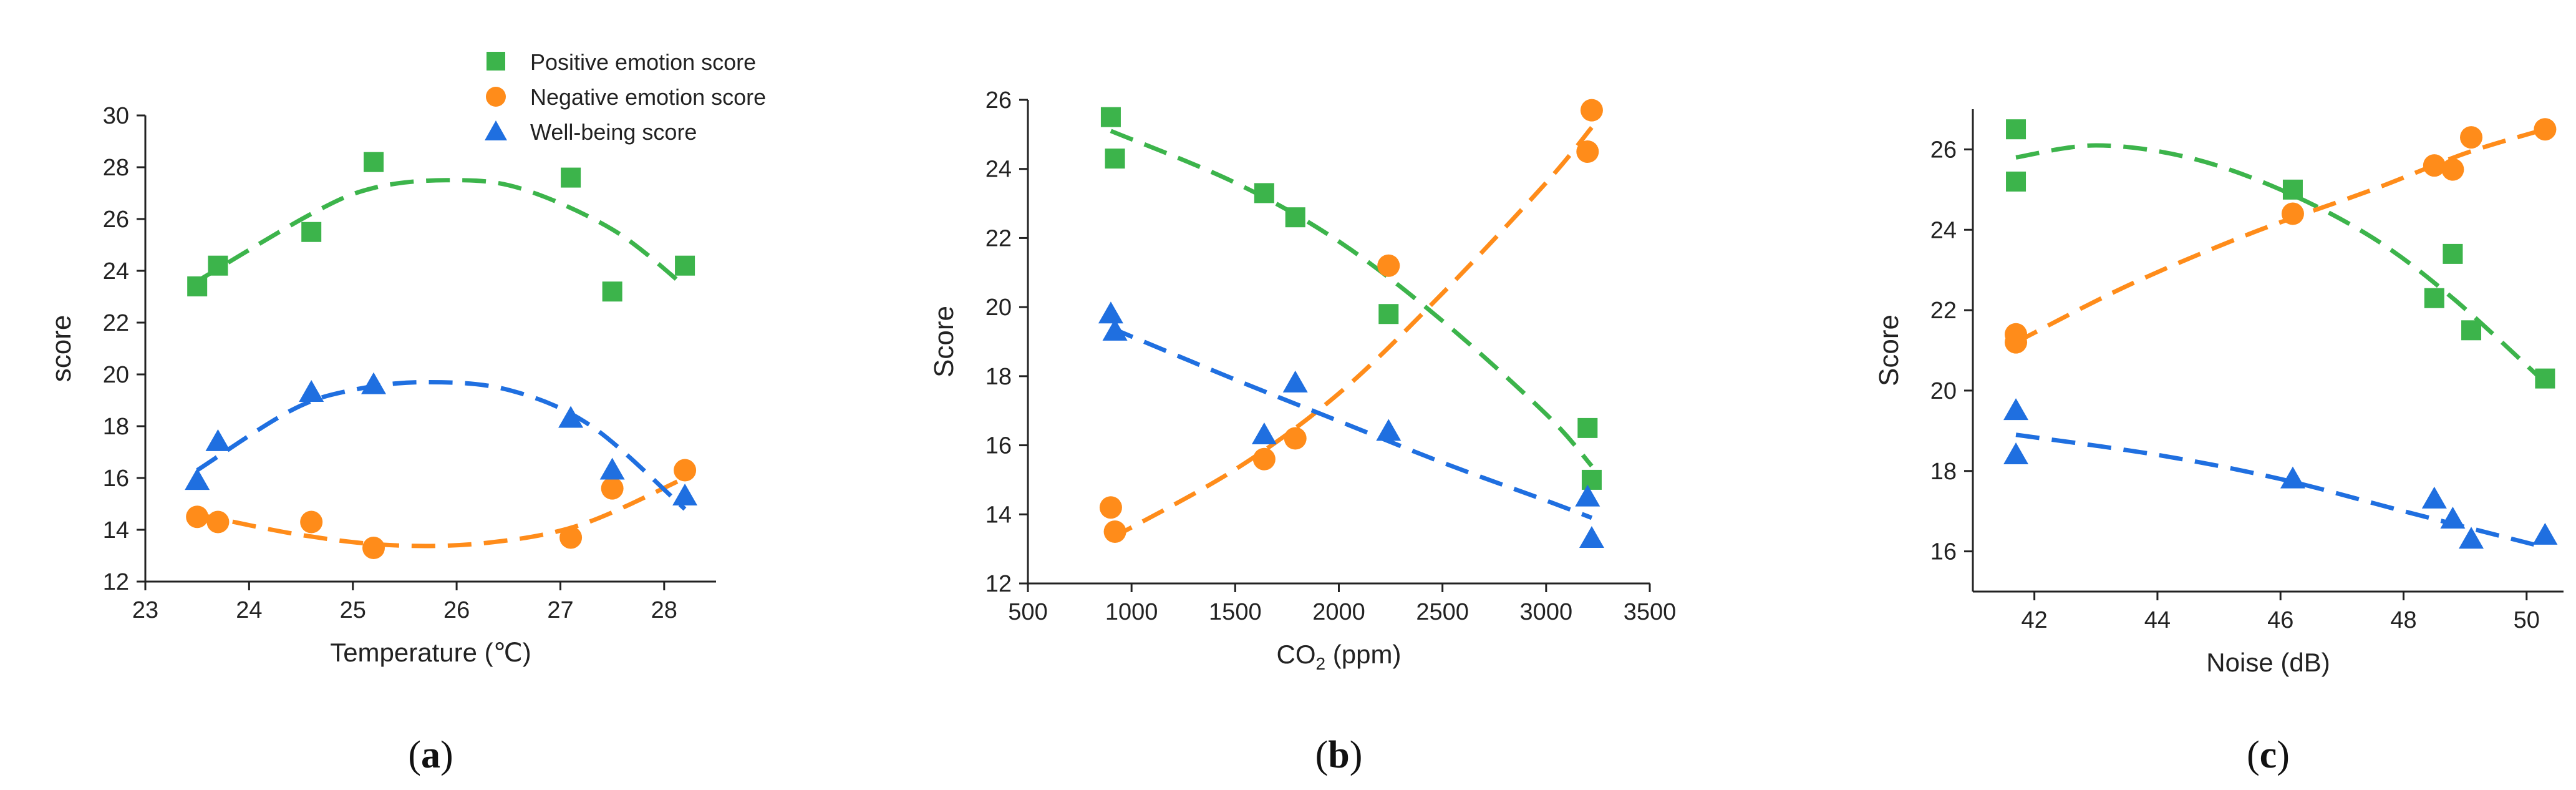 The image size is (2576, 790). What do you see at coordinates (2403, 620) in the screenshot?
I see `x-tick-label: 48` at bounding box center [2403, 620].